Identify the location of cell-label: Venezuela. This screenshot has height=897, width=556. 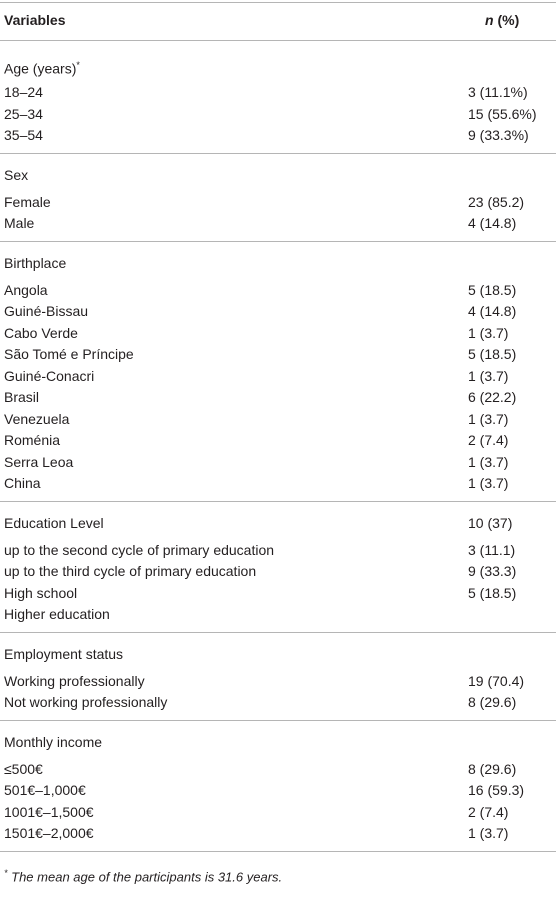
(37, 418).